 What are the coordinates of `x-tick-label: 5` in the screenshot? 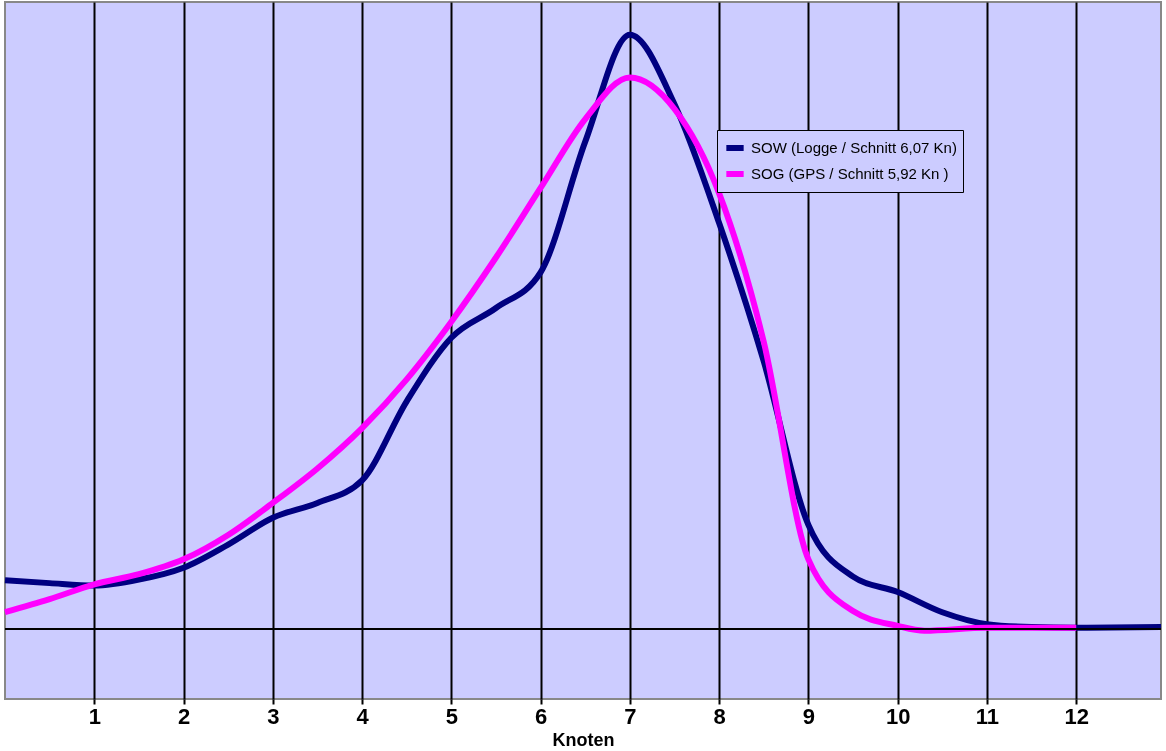 It's located at (451, 716).